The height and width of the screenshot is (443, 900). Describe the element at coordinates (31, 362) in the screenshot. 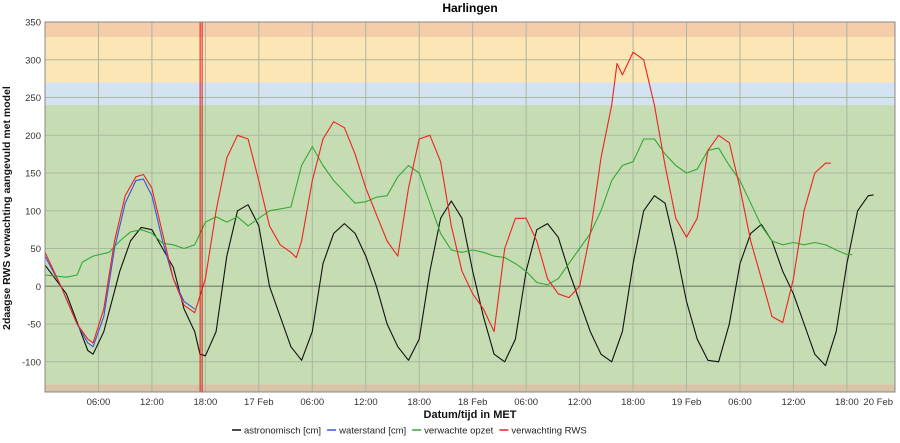

I see `y-tick-label: -100` at that location.